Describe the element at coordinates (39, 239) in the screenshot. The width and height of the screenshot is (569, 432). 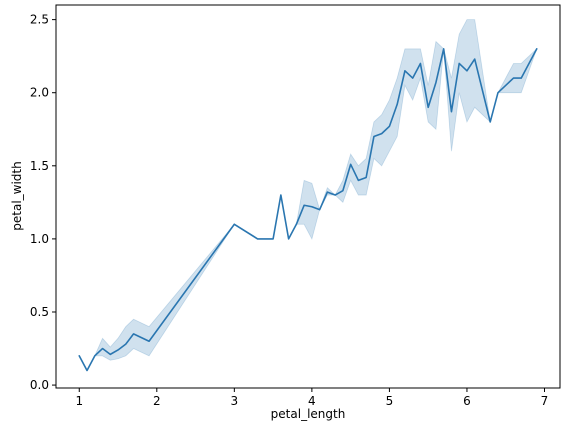
I see `y-tick-label: 1.0` at that location.